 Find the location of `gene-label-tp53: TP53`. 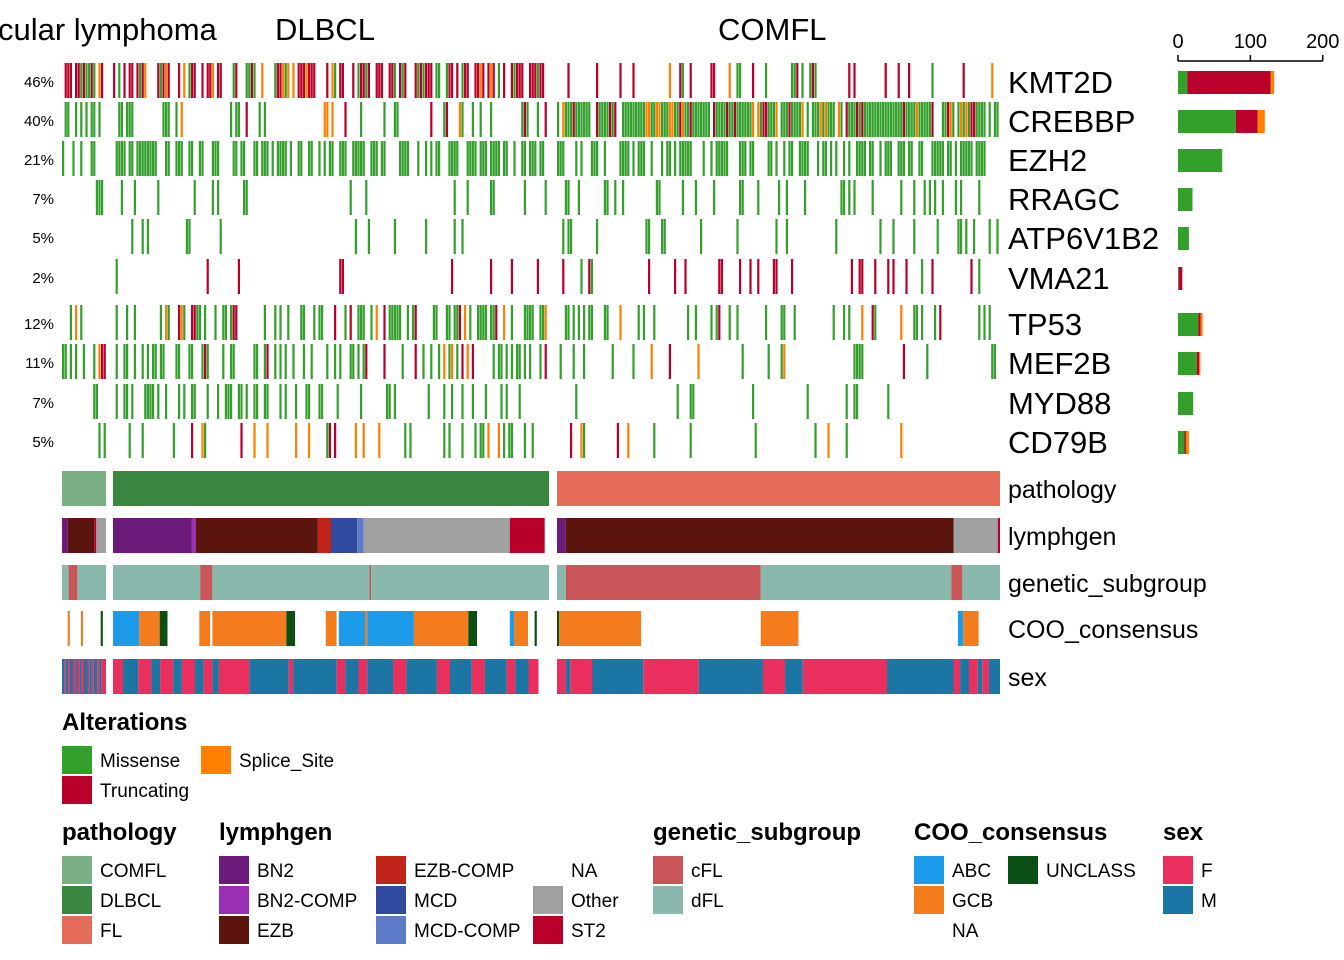

gene-label-tp53: TP53 is located at coordinates (1045, 324).